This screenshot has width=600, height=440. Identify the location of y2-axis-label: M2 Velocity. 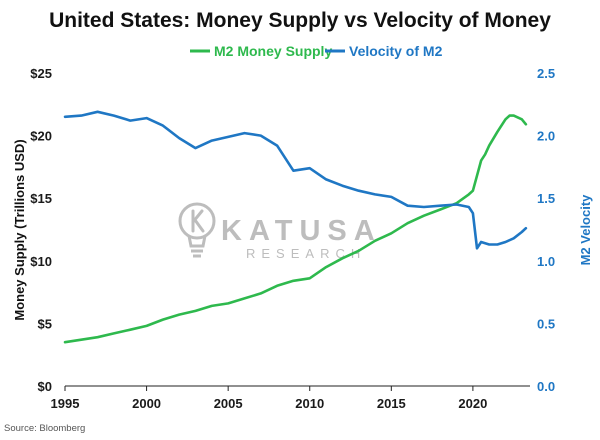
(585, 230).